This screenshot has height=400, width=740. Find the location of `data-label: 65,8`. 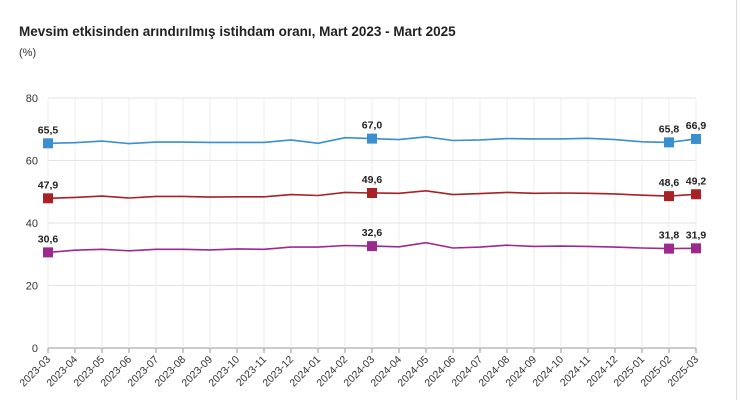

data-label: 65,8 is located at coordinates (669, 129).